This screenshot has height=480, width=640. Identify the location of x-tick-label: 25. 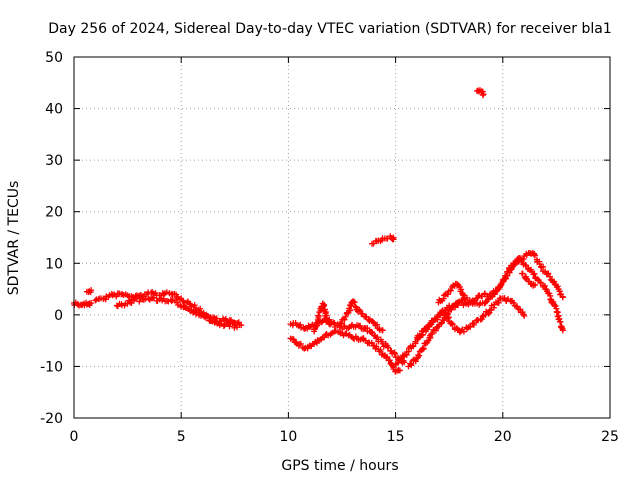
(610, 437).